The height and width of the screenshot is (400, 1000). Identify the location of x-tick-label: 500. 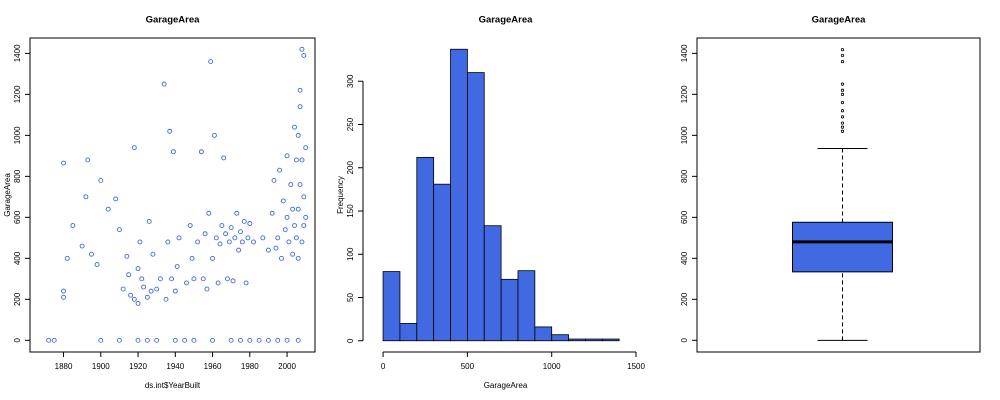
(468, 366).